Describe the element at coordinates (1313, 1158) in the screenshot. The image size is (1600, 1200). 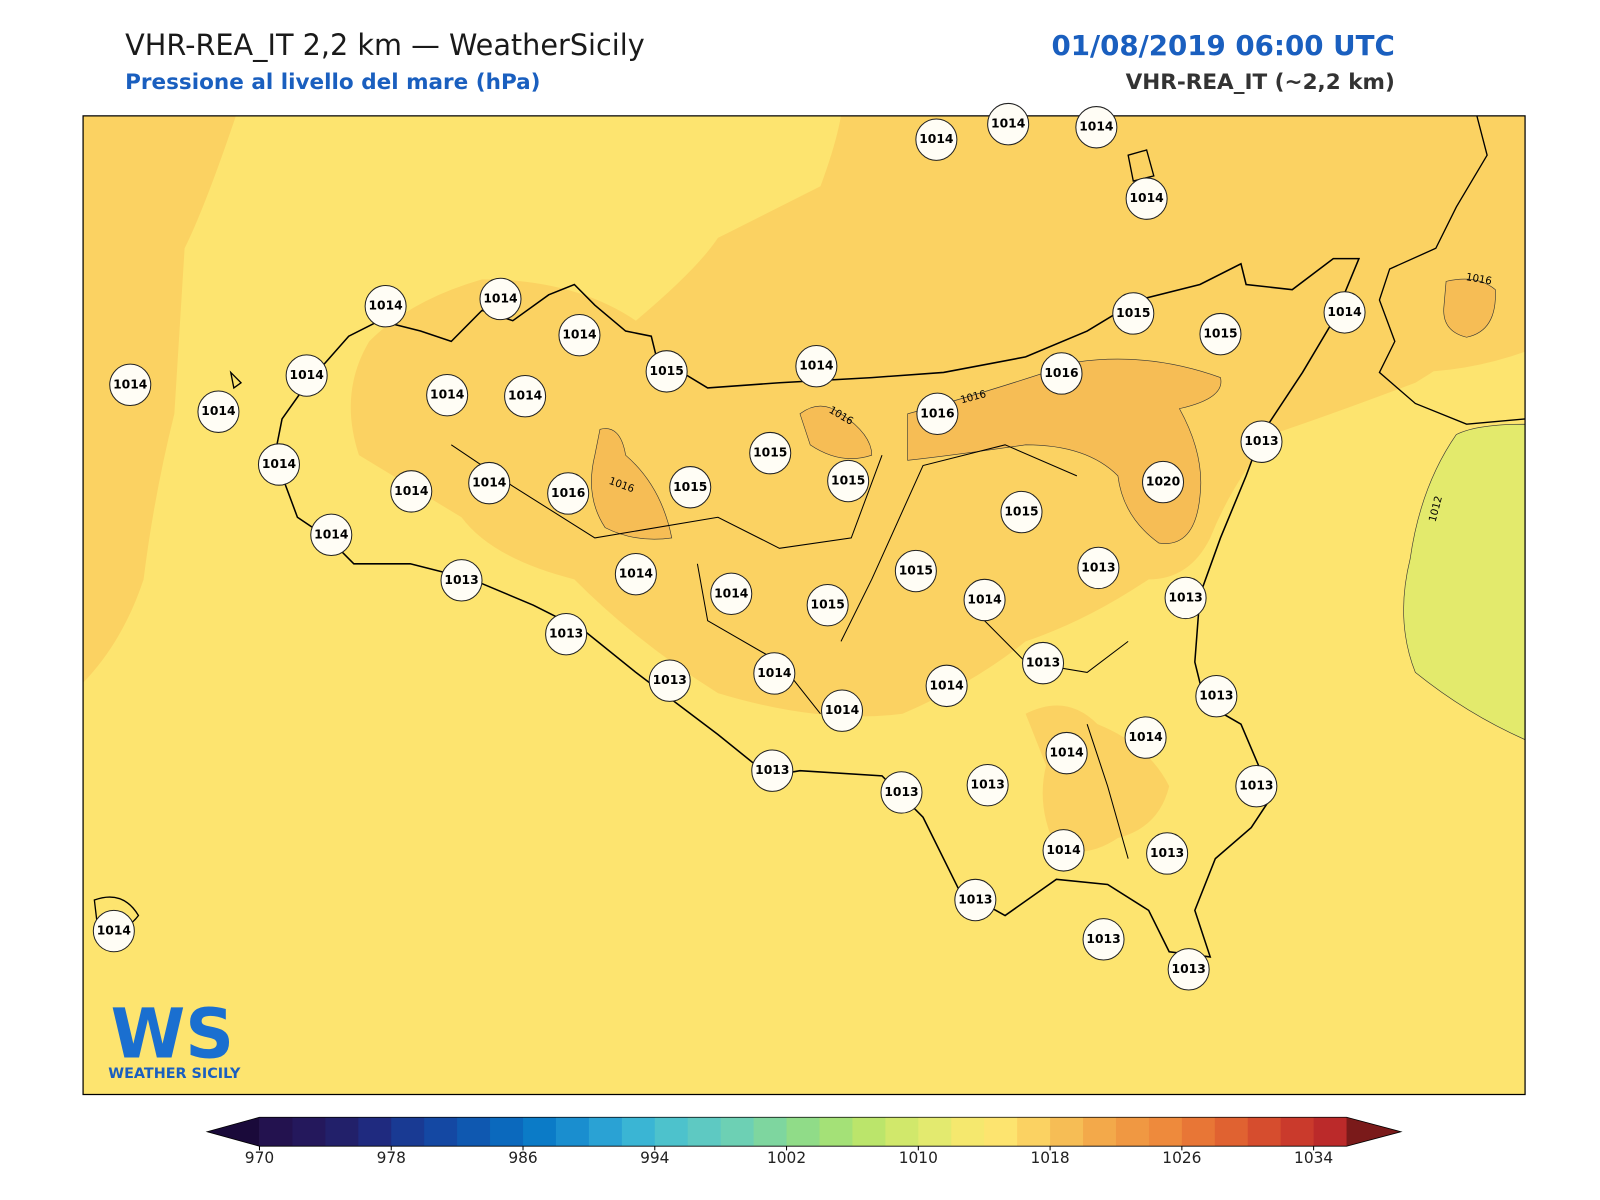
I see `colorbar-tick-label: 1034` at that location.